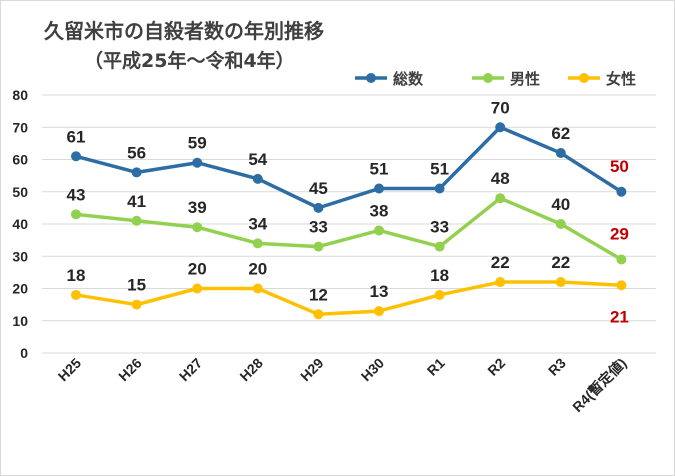 The height and width of the screenshot is (476, 675). I want to click on data-label: 56, so click(136, 152).